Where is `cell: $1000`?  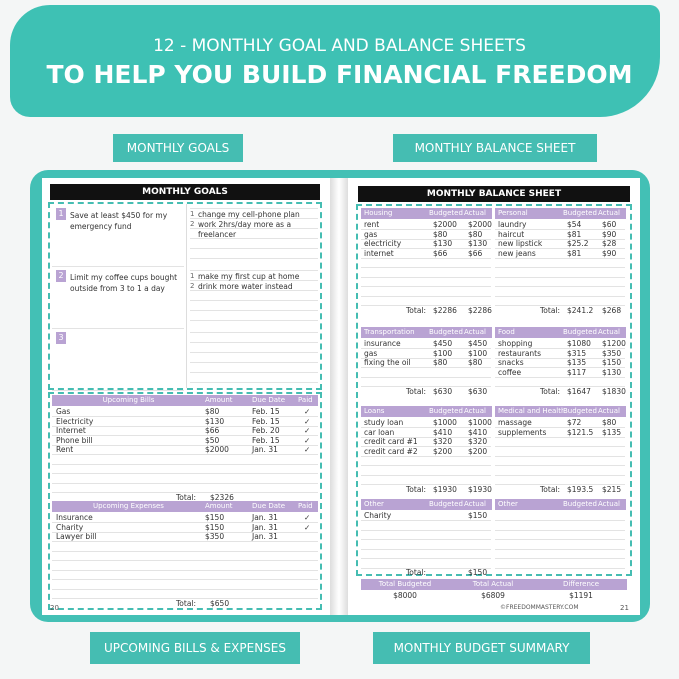
cell: $1000 is located at coordinates (445, 422).